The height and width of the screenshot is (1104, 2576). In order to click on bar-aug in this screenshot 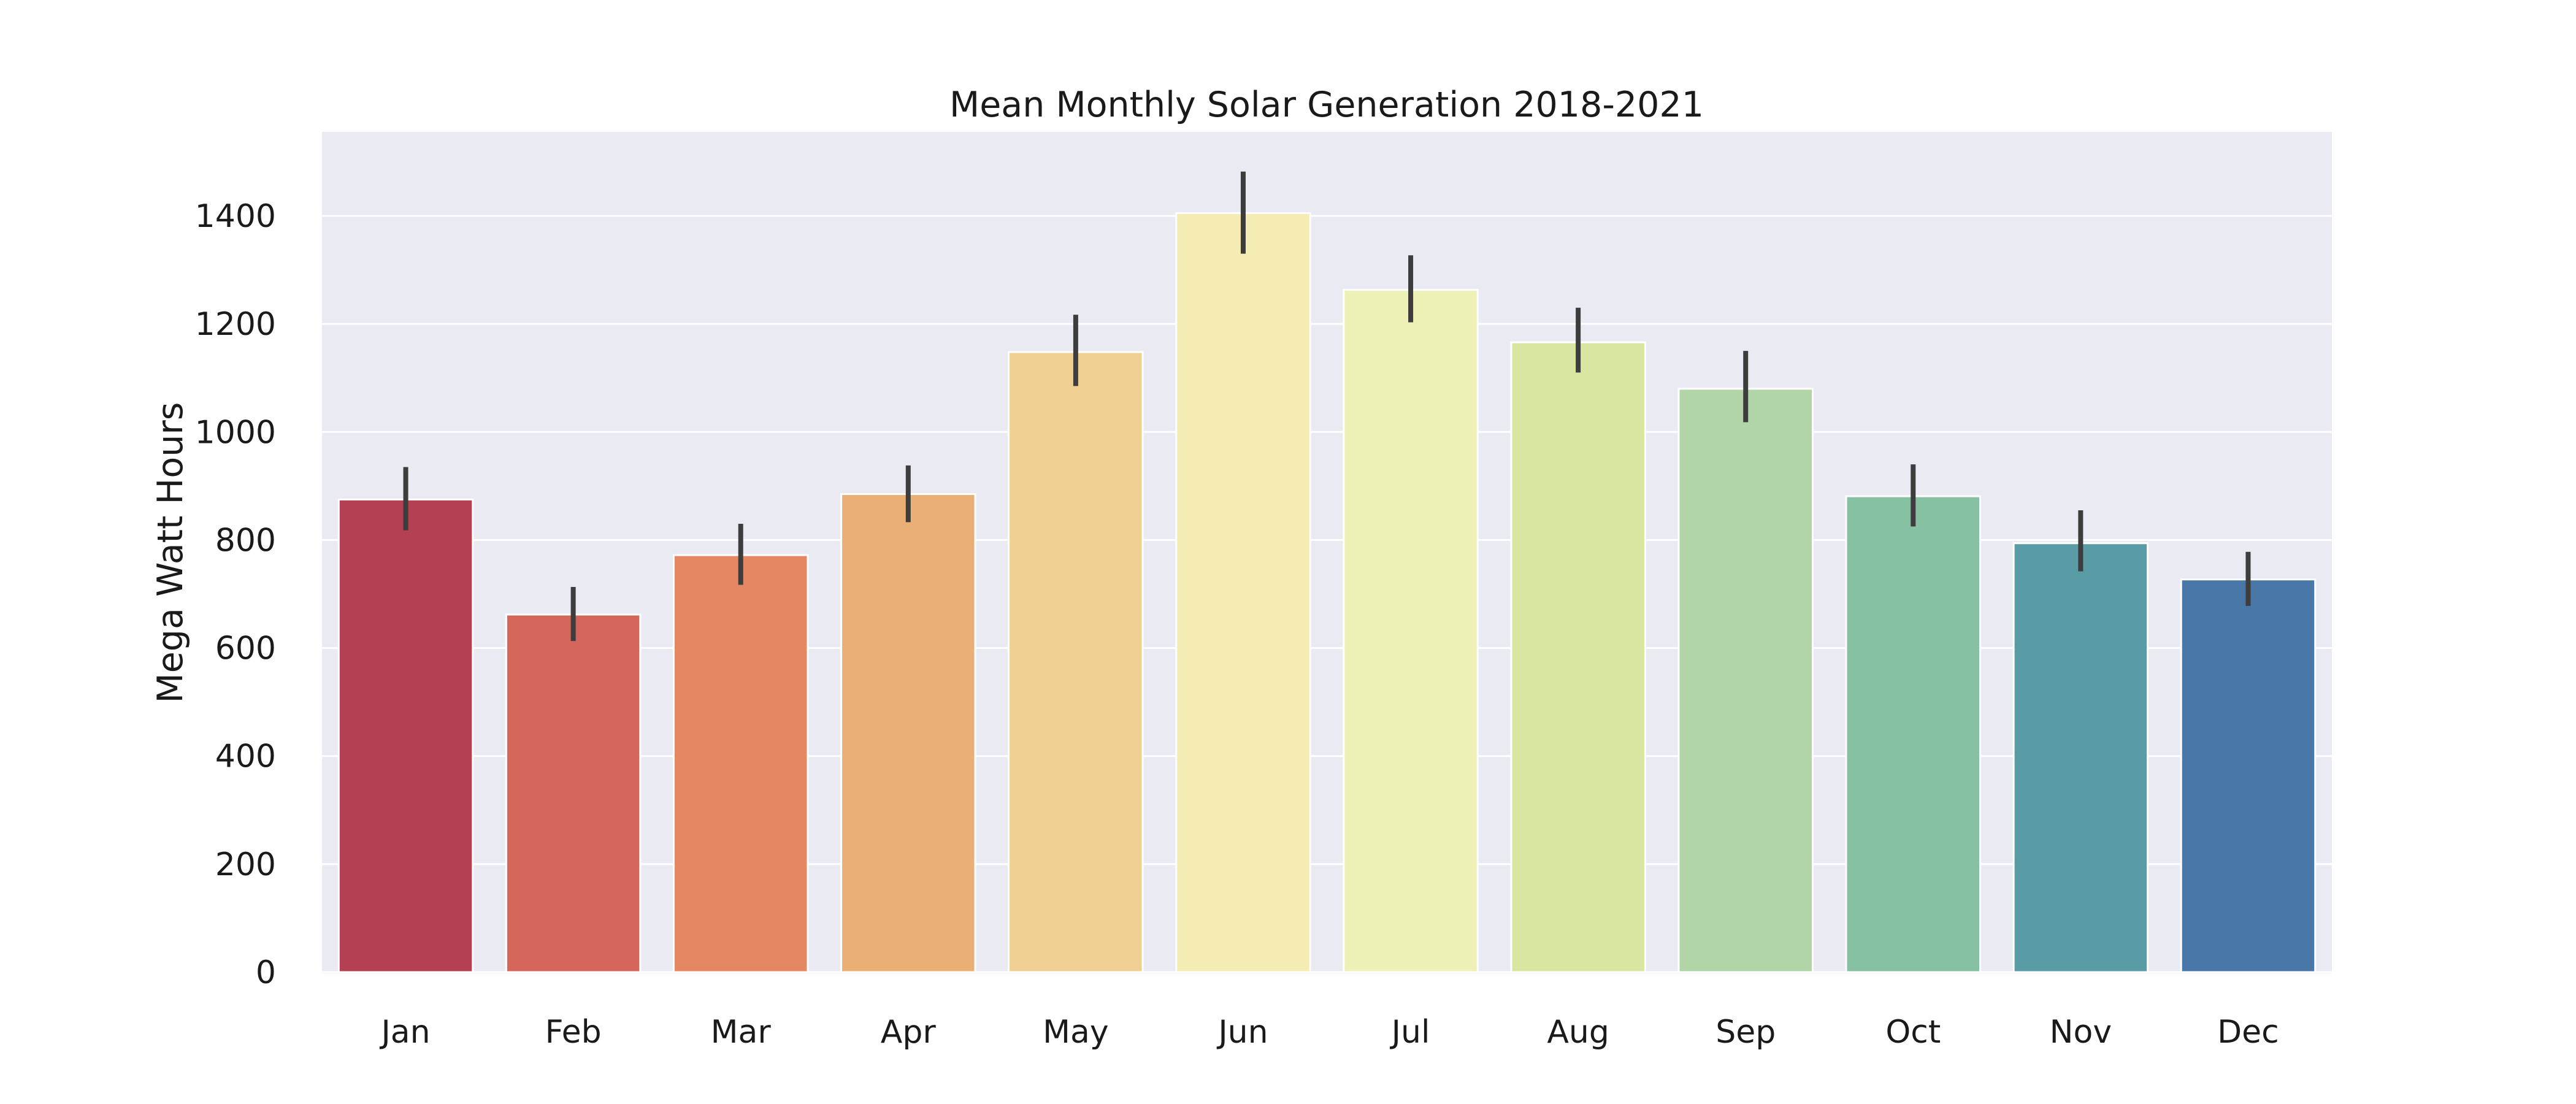, I will do `click(1578, 657)`.